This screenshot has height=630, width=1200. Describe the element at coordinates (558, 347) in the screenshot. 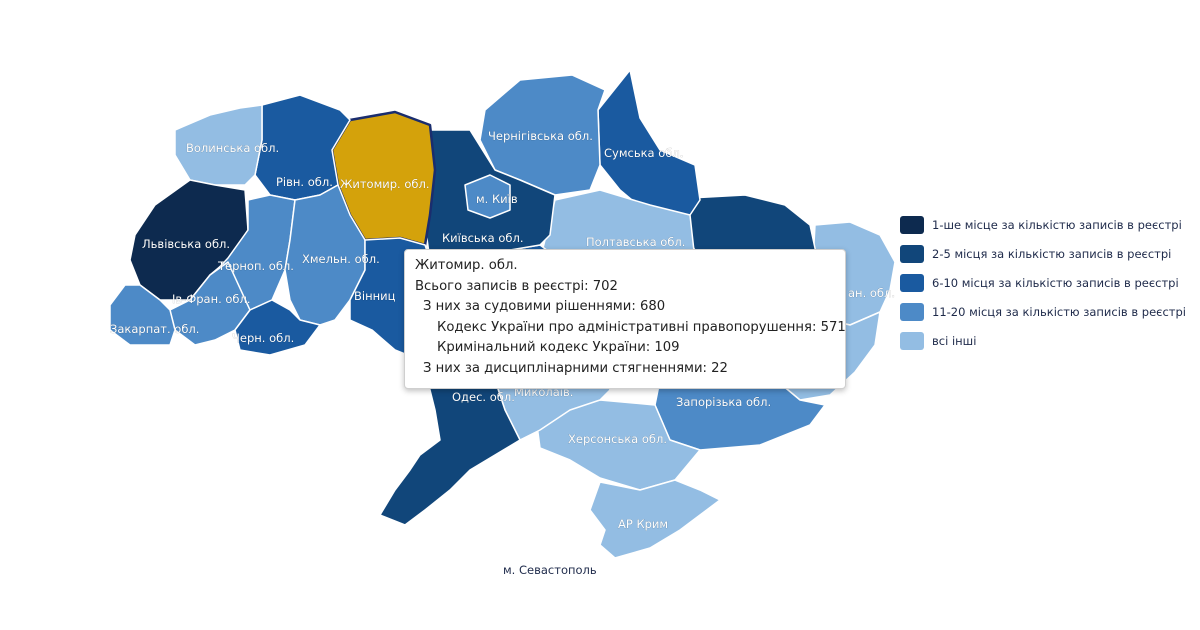

I see `tooltip-criminal-code: Кримінальний кодекс України: 109` at that location.